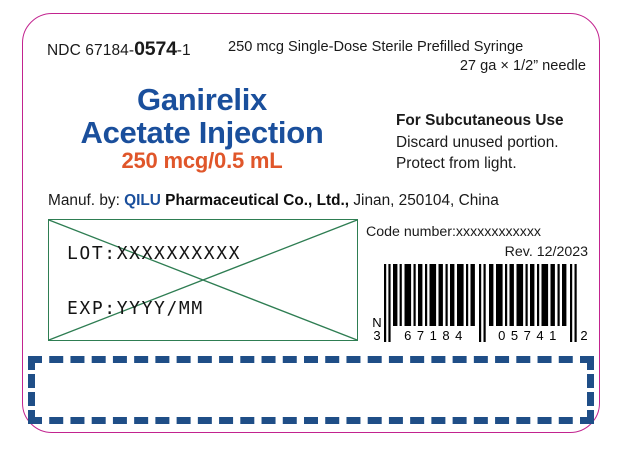 This screenshot has width=623, height=449. I want to click on product-name-line-2: Acetate Injection, so click(202, 132).